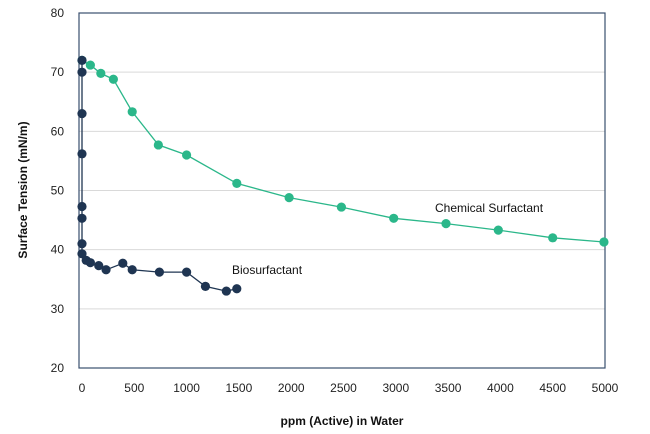 This screenshot has height=434, width=650. I want to click on y-tick-label: 20, so click(58, 368).